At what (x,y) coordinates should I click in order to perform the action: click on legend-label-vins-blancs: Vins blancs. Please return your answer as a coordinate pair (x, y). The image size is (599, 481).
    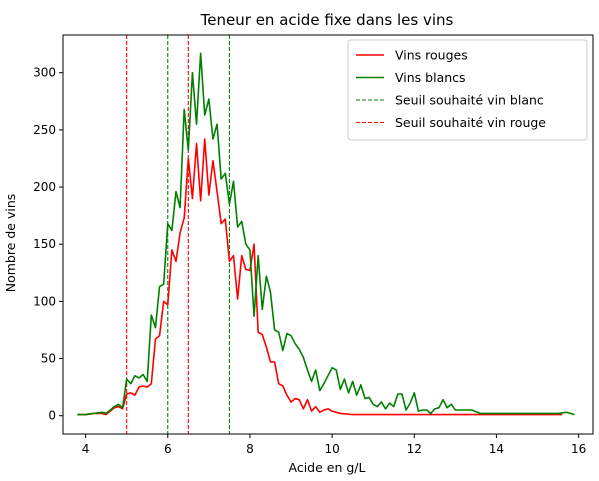
    Looking at the image, I should click on (430, 77).